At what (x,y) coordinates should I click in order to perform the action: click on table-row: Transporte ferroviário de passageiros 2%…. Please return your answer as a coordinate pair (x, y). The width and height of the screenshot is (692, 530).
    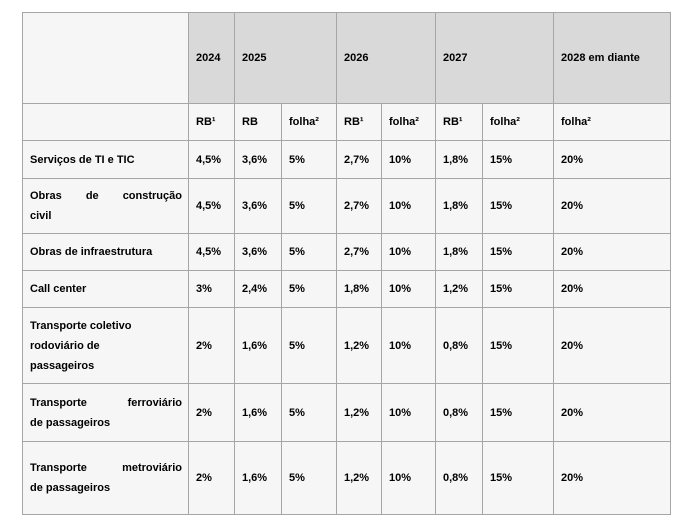
    Looking at the image, I should click on (346, 412).